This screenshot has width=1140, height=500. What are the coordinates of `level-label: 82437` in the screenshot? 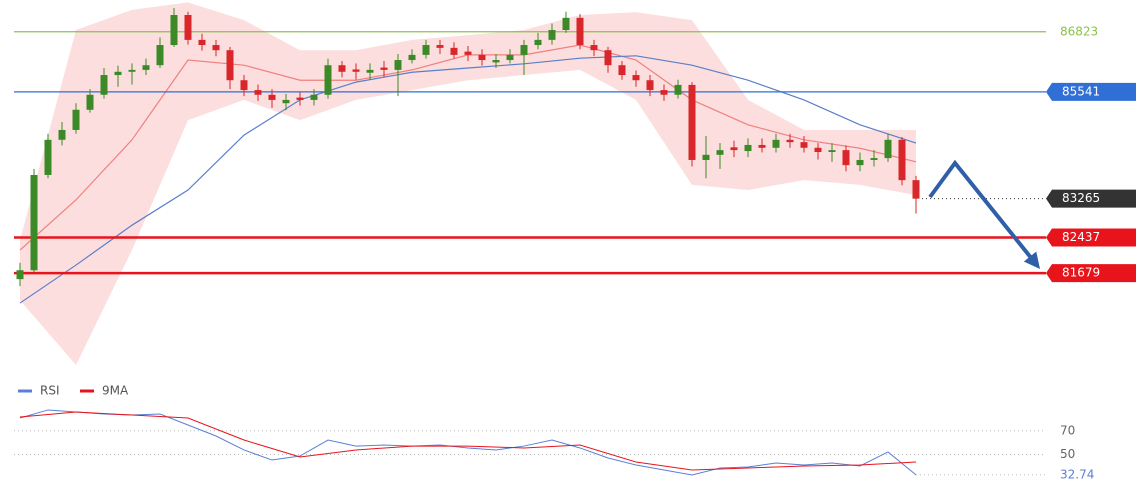 It's located at (1081, 237).